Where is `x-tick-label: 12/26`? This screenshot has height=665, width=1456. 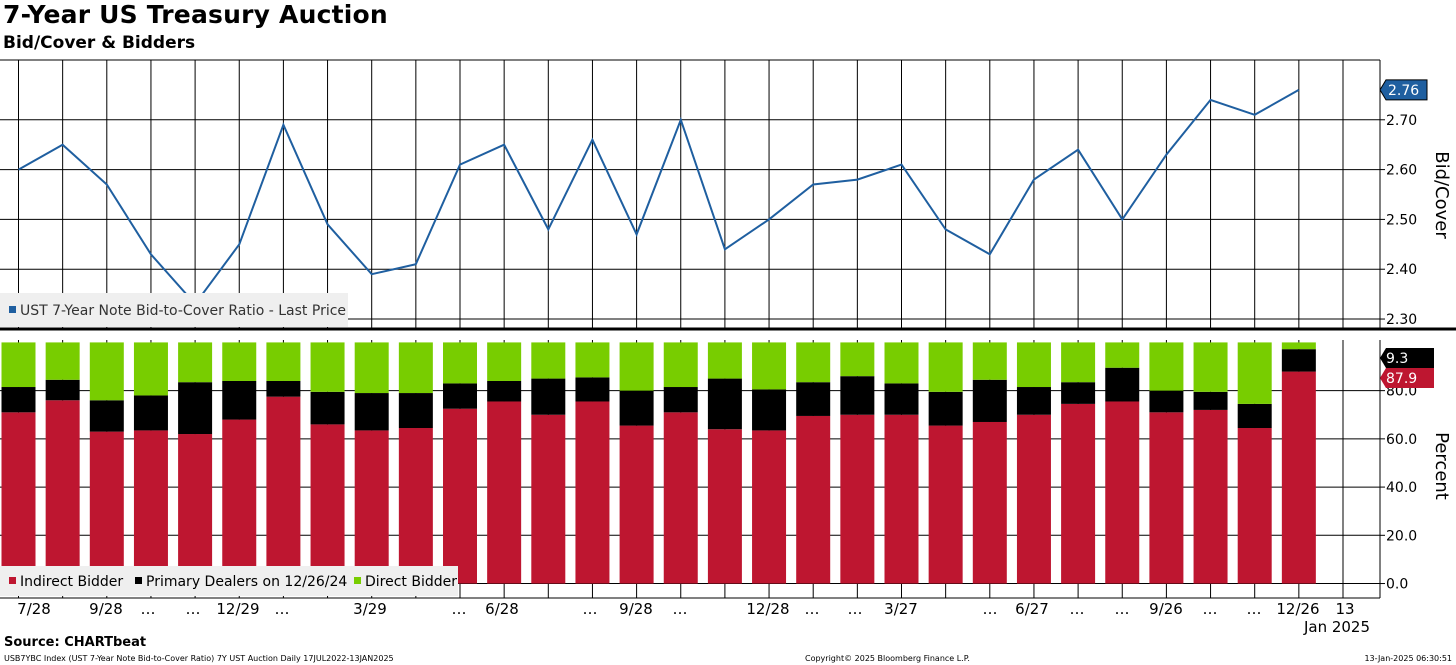 x-tick-label: 12/26 is located at coordinates (1297, 609).